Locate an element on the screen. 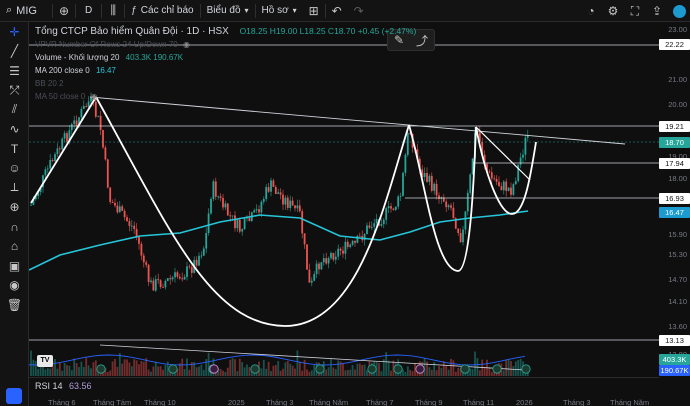 The height and width of the screenshot is (406, 690). ruler-icon: ⟂ is located at coordinates (14, 187).